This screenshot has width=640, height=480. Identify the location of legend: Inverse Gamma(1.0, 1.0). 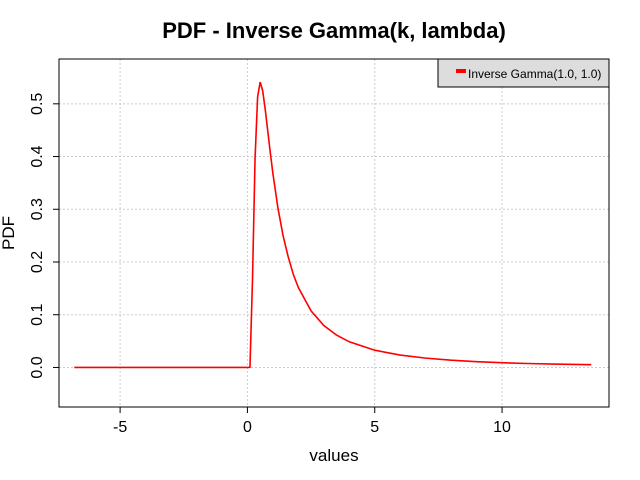
(523, 73).